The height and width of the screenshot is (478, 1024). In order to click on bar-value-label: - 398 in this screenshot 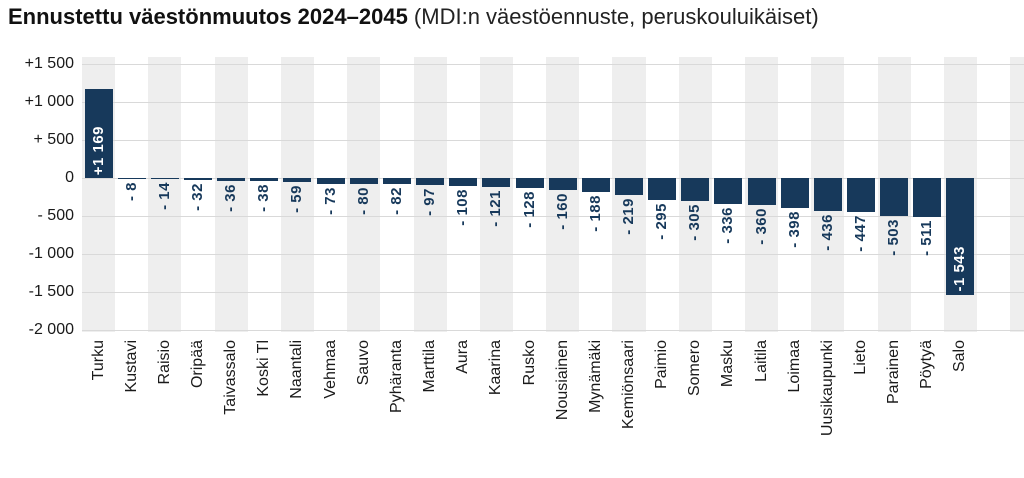, I will do `click(794, 229)`.